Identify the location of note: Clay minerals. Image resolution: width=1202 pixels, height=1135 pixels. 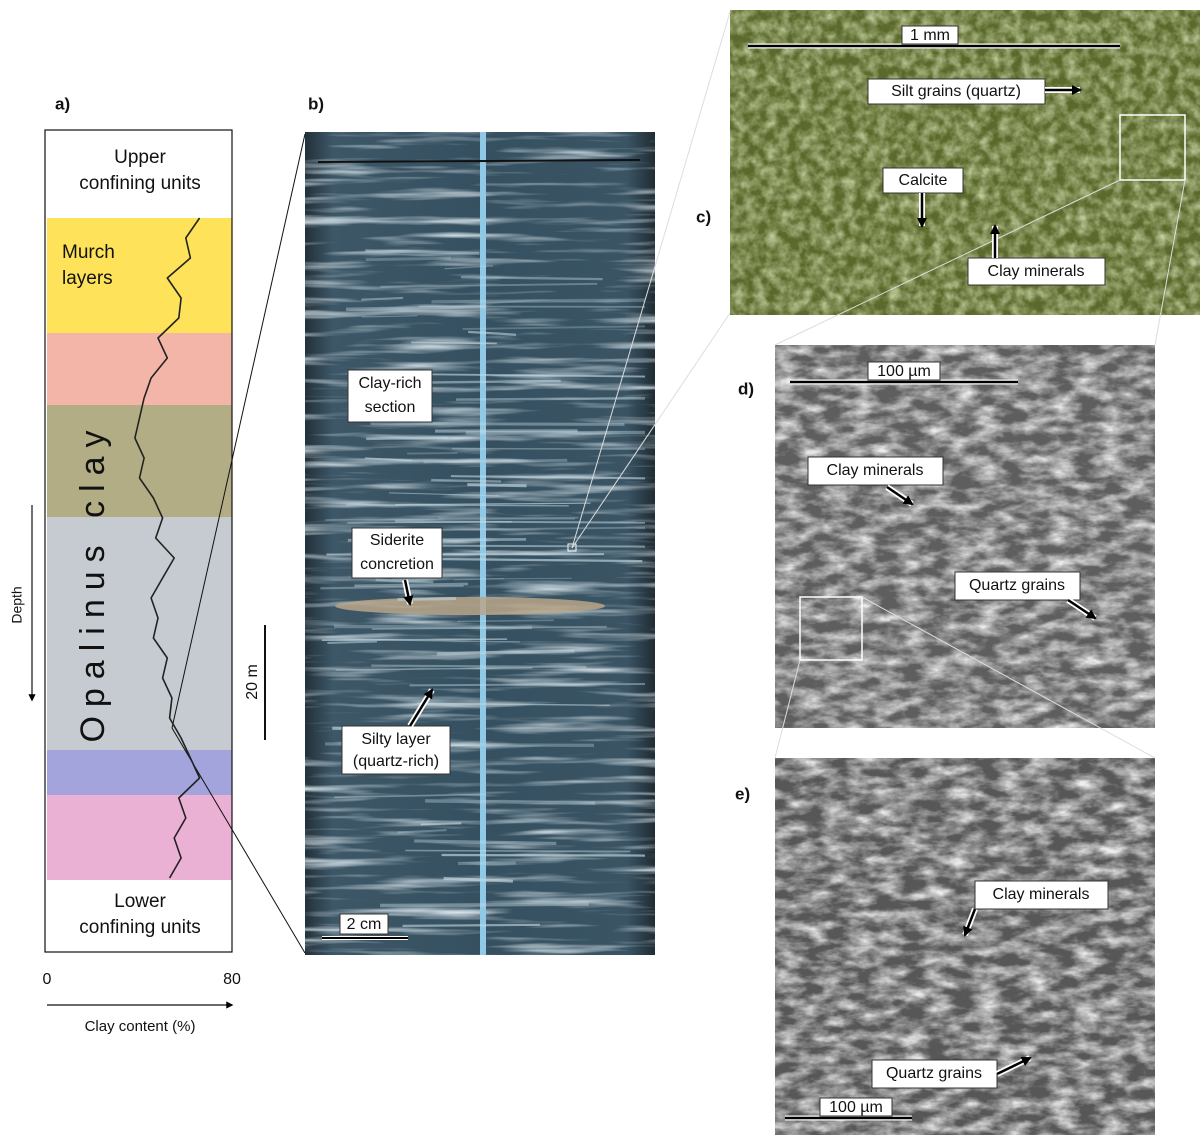
(1036, 271).